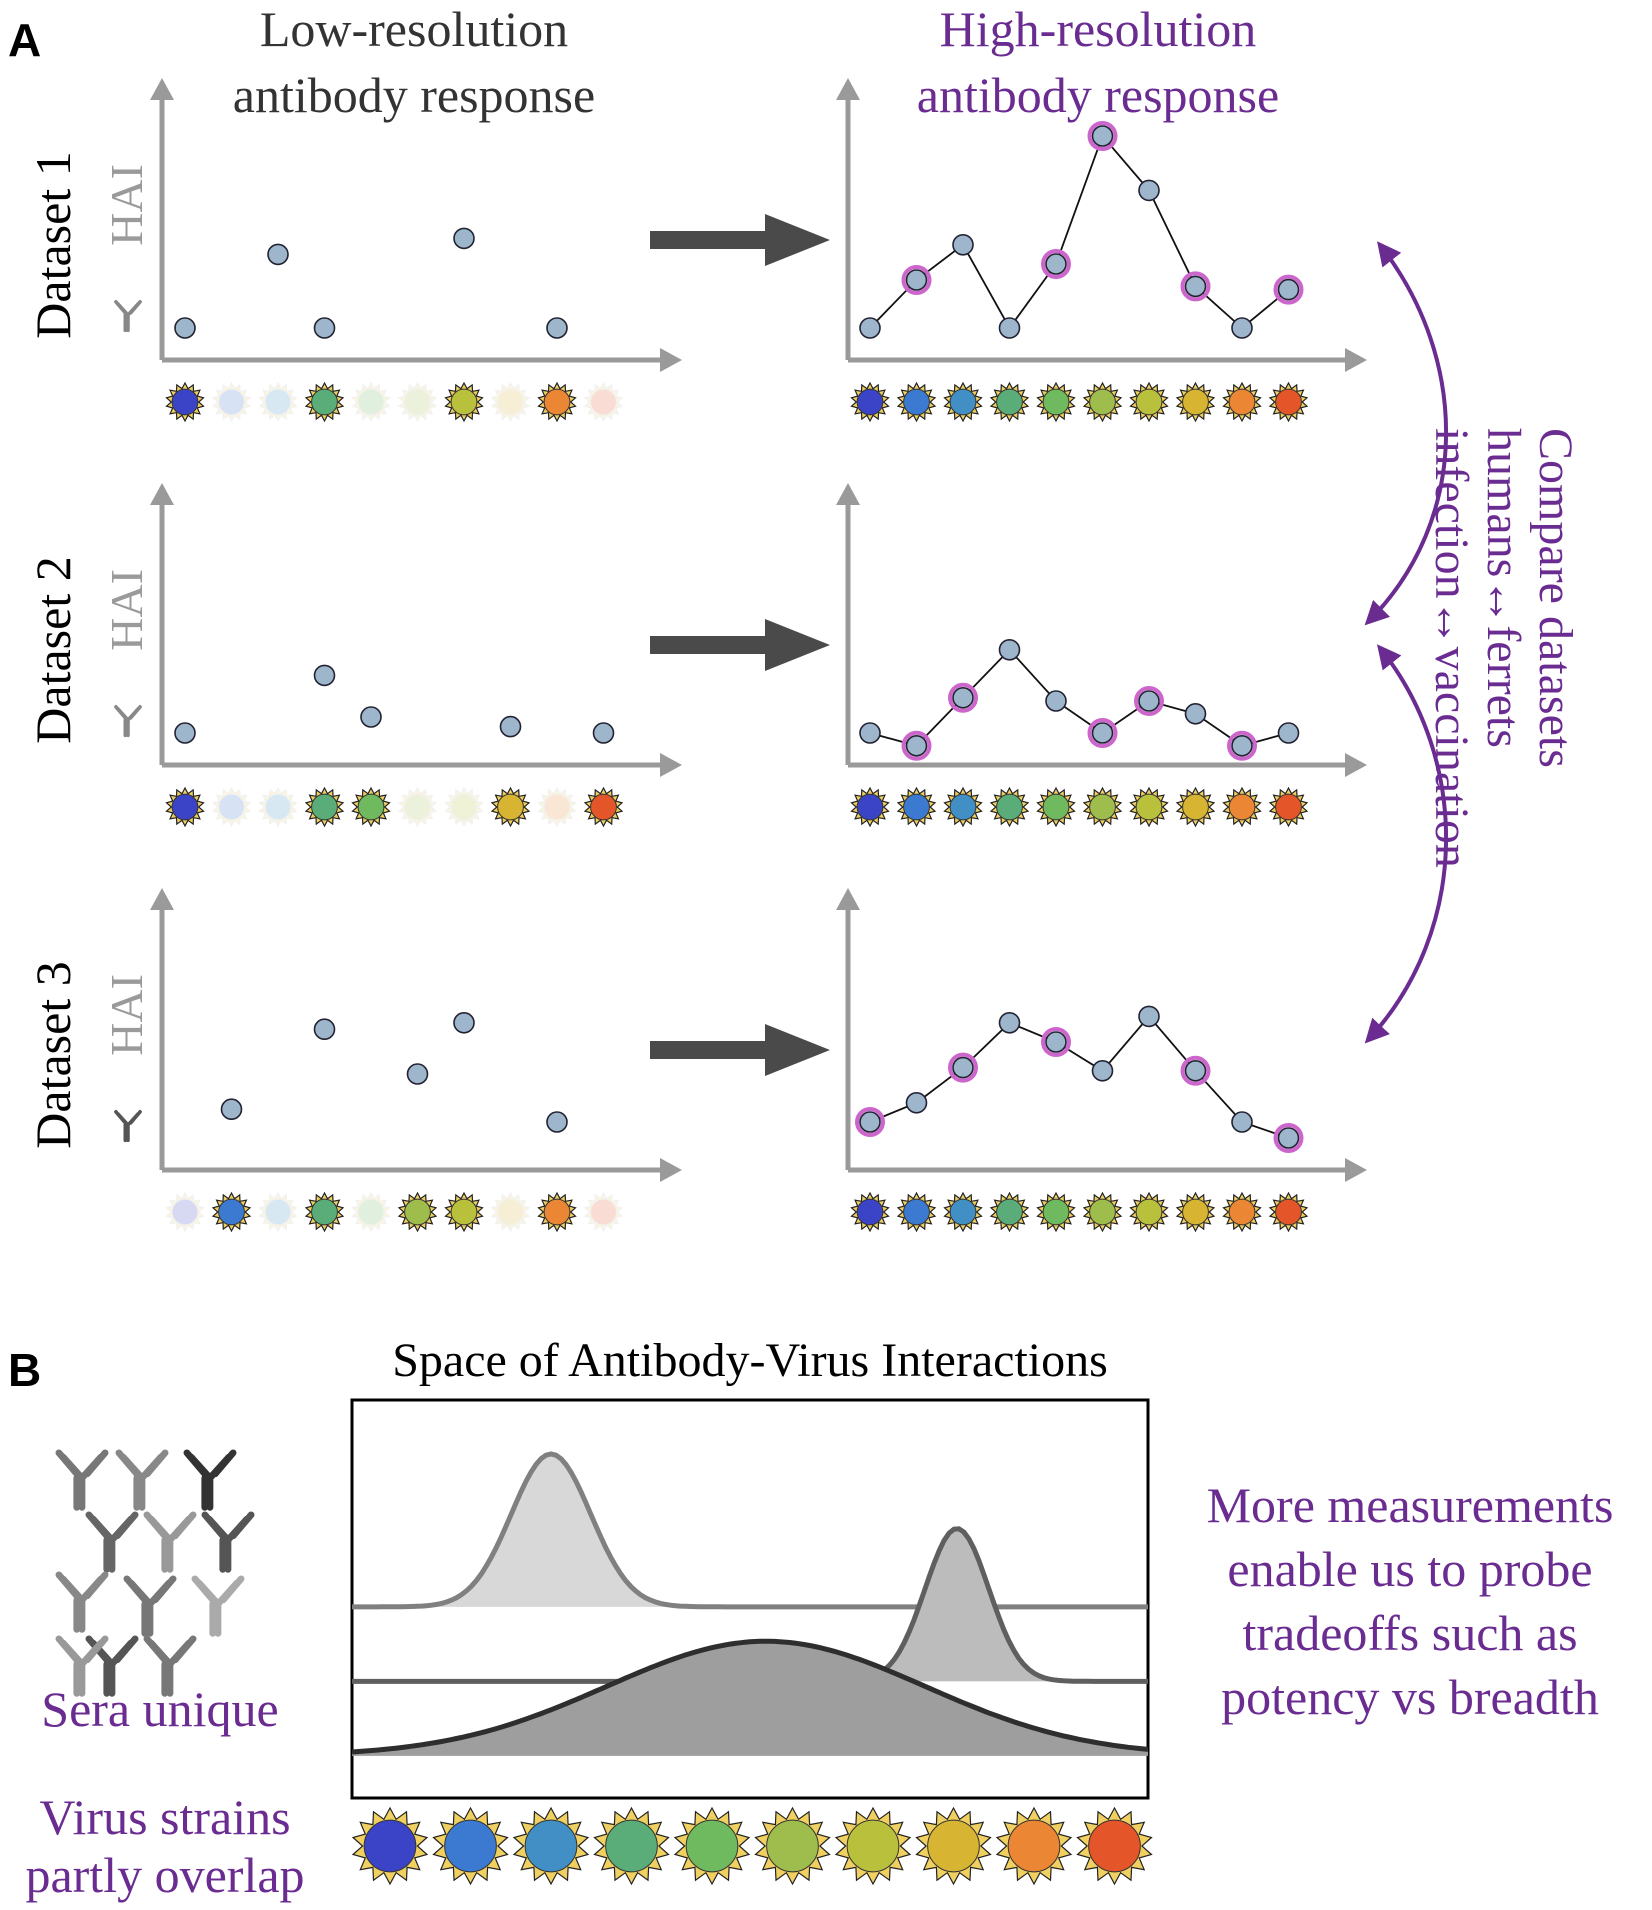 The width and height of the screenshot is (1652, 1910). What do you see at coordinates (1410, 1697) in the screenshot?
I see `note-line4: potency vs breadth` at bounding box center [1410, 1697].